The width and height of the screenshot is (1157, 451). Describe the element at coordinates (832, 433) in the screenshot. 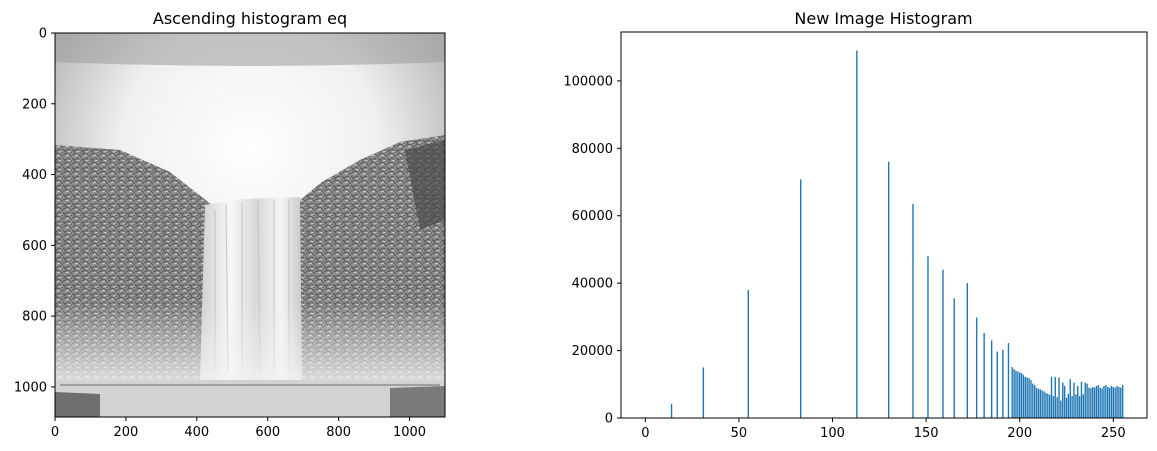

I see `histogram-x-tick-label: 100` at that location.